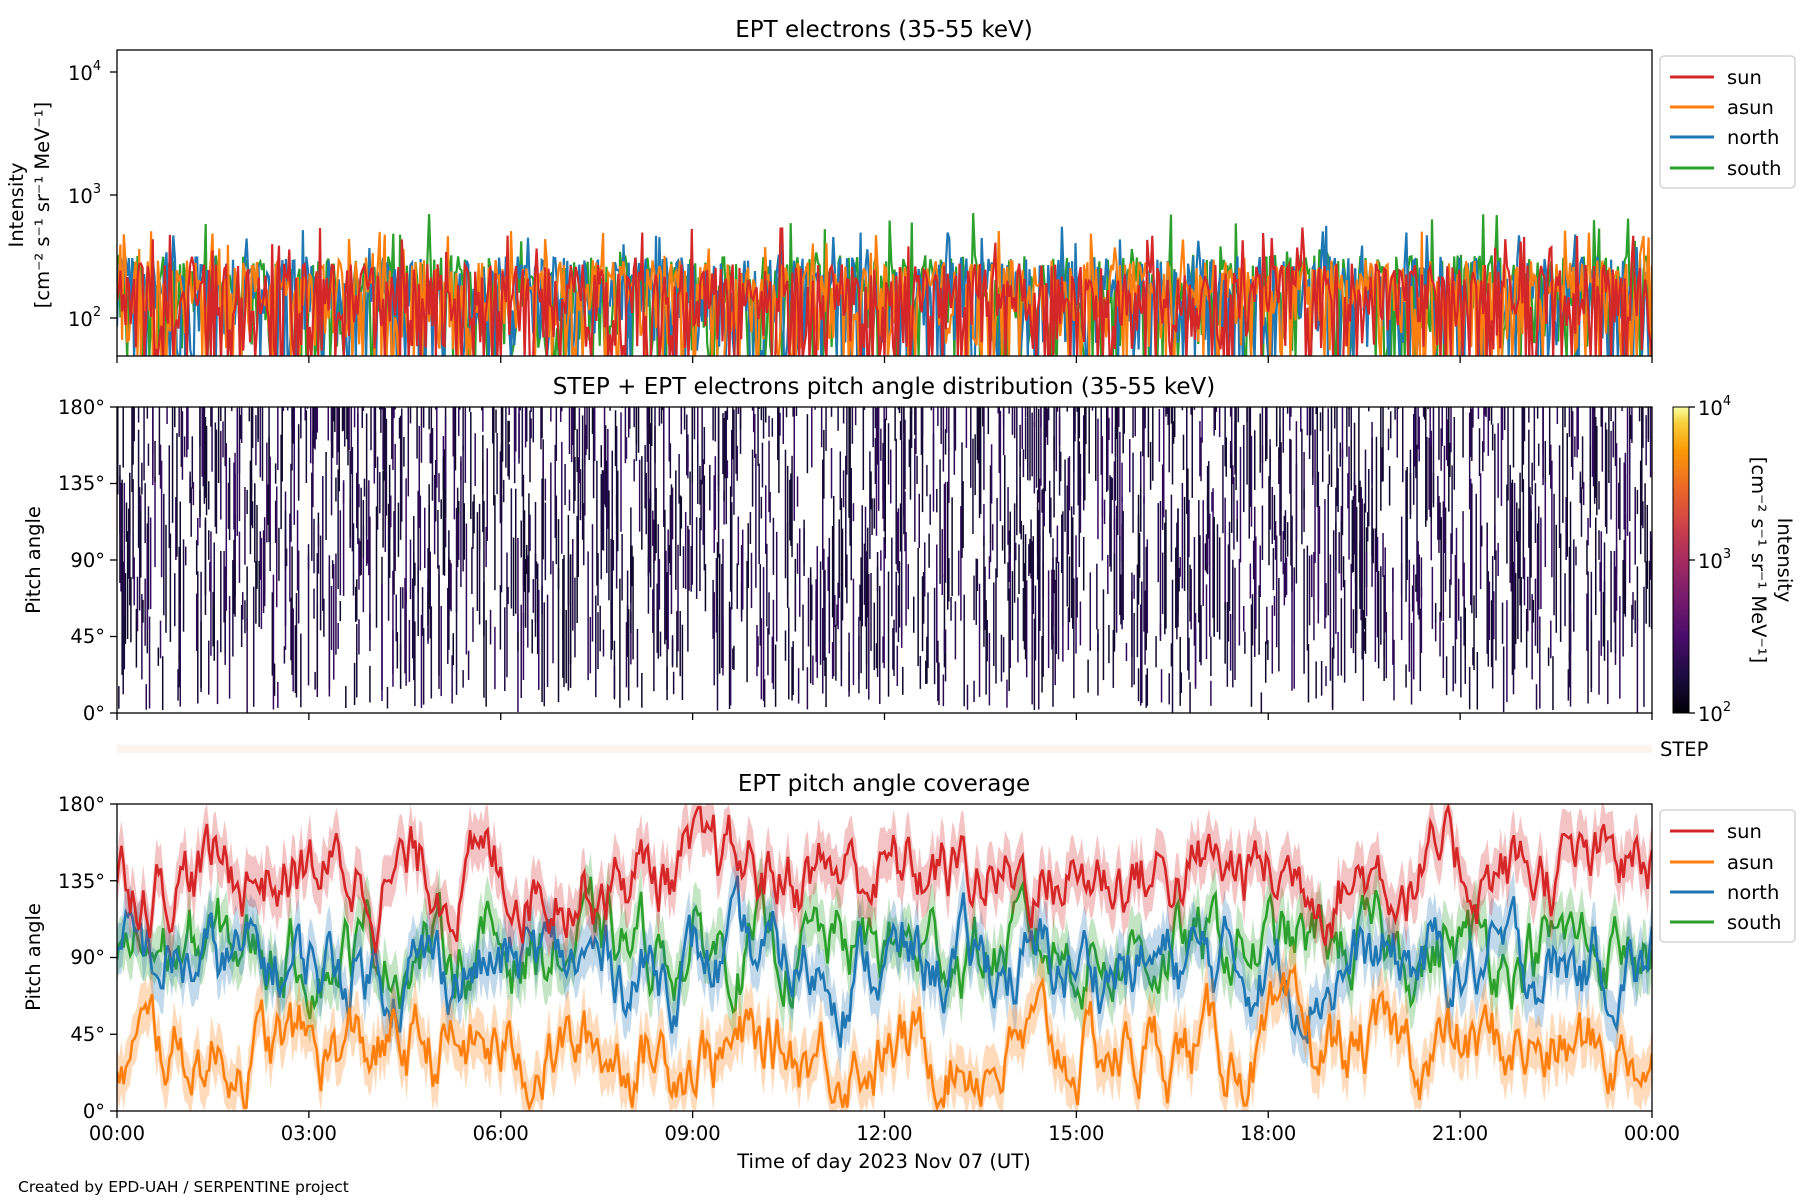 The width and height of the screenshot is (1800, 1200). I want to click on colorbar-tick-1e3: 103, so click(1714, 560).